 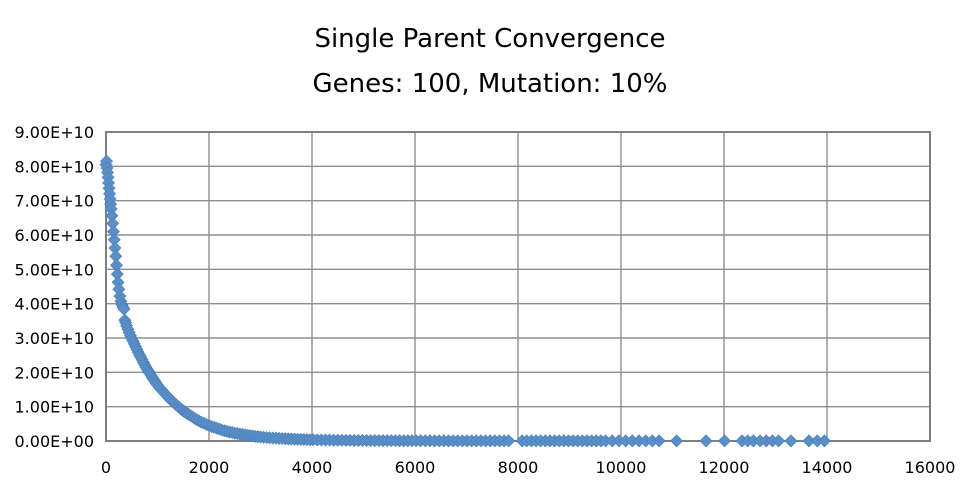 What do you see at coordinates (55, 407) in the screenshot?
I see `y-tick-label: 1.00E+10` at bounding box center [55, 407].